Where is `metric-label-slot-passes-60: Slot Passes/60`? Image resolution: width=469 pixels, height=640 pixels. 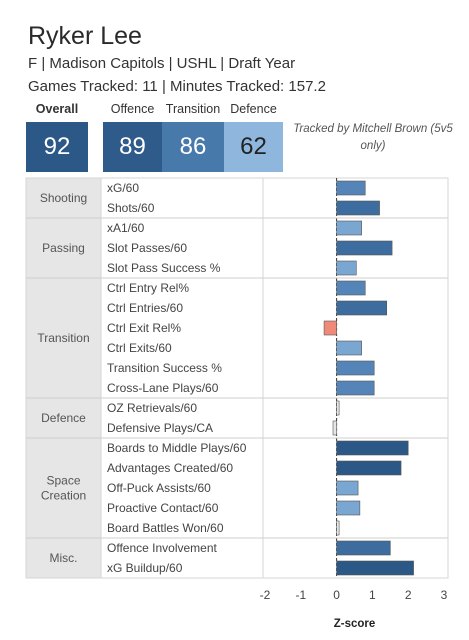 metric-label-slot-passes-60: Slot Passes/60 is located at coordinates (147, 248).